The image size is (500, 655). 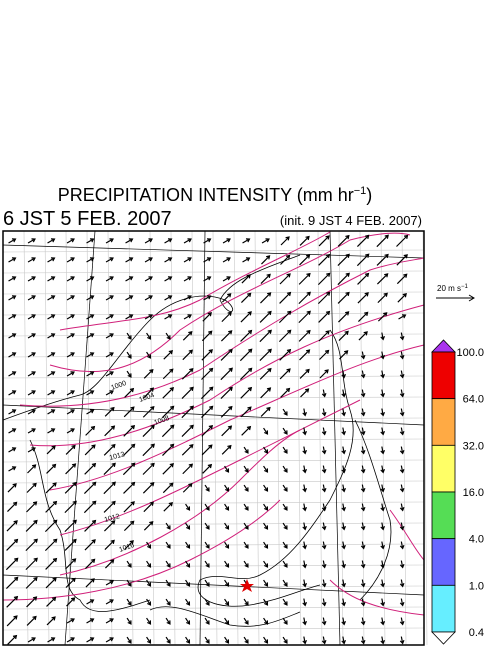 I want to click on colorbar-label: 64.0, so click(x=473, y=400).